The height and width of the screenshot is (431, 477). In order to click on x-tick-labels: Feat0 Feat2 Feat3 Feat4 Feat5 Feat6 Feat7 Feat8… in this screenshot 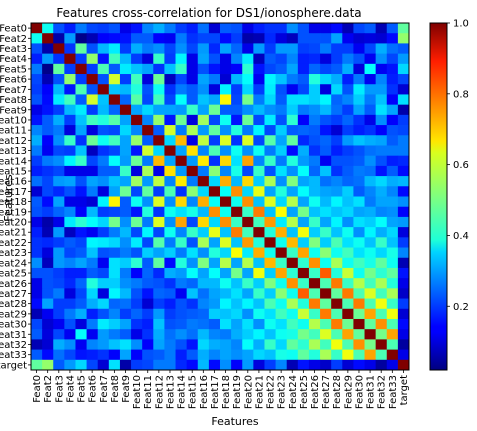, I will do `click(221, 389)`.